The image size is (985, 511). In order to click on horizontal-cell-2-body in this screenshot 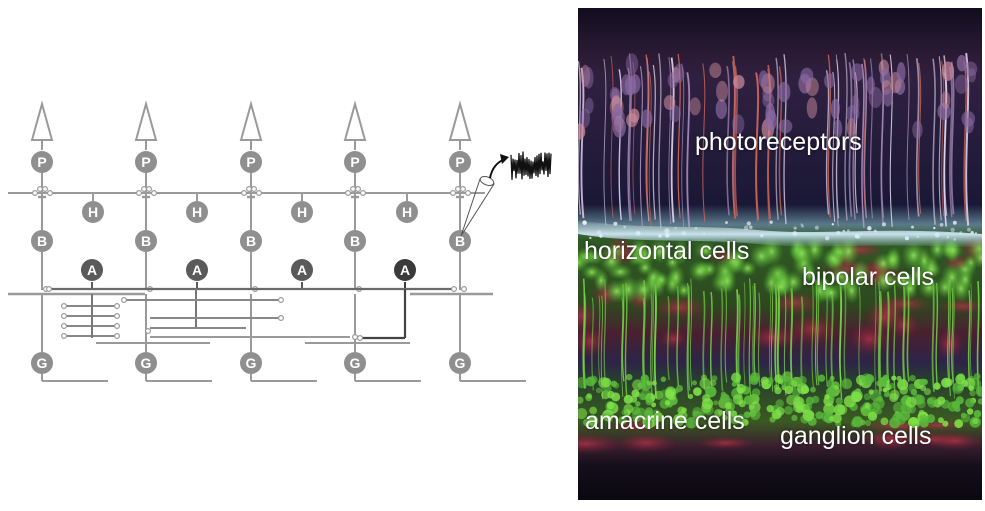, I will do `click(197, 212)`.